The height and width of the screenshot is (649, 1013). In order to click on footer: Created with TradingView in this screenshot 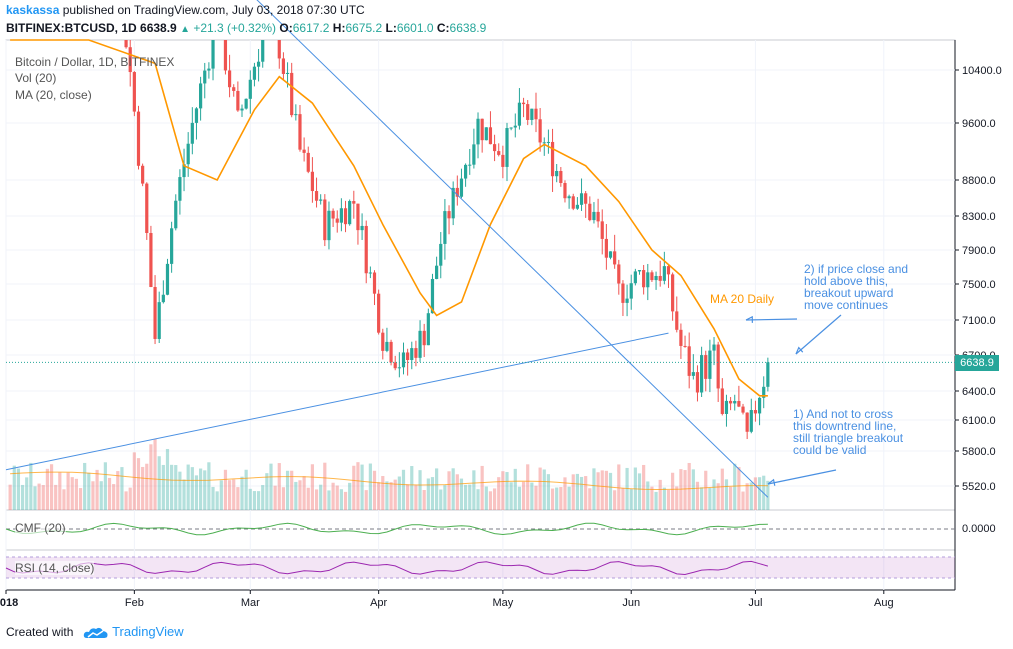, I will do `click(95, 632)`.